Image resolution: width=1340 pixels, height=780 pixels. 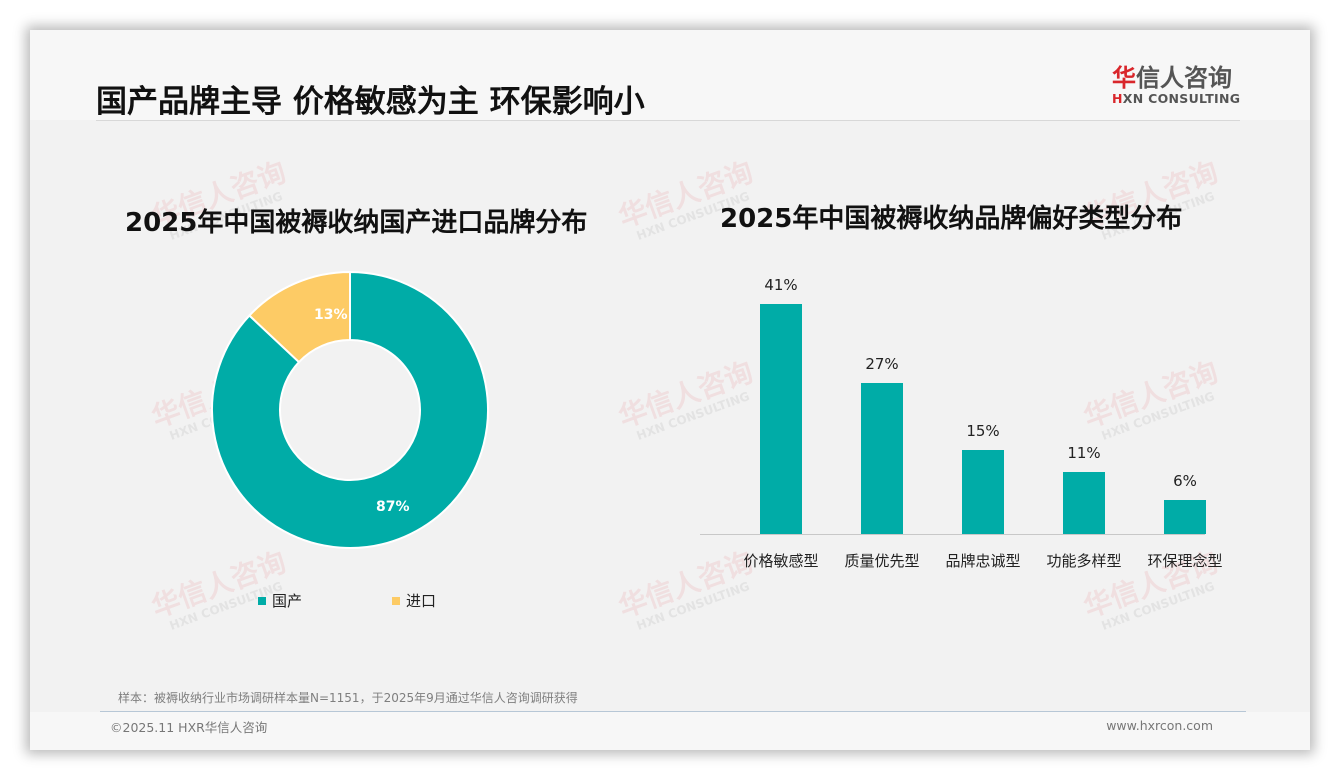 What do you see at coordinates (882, 561) in the screenshot?
I see `bar-category-label: 质量优先型` at bounding box center [882, 561].